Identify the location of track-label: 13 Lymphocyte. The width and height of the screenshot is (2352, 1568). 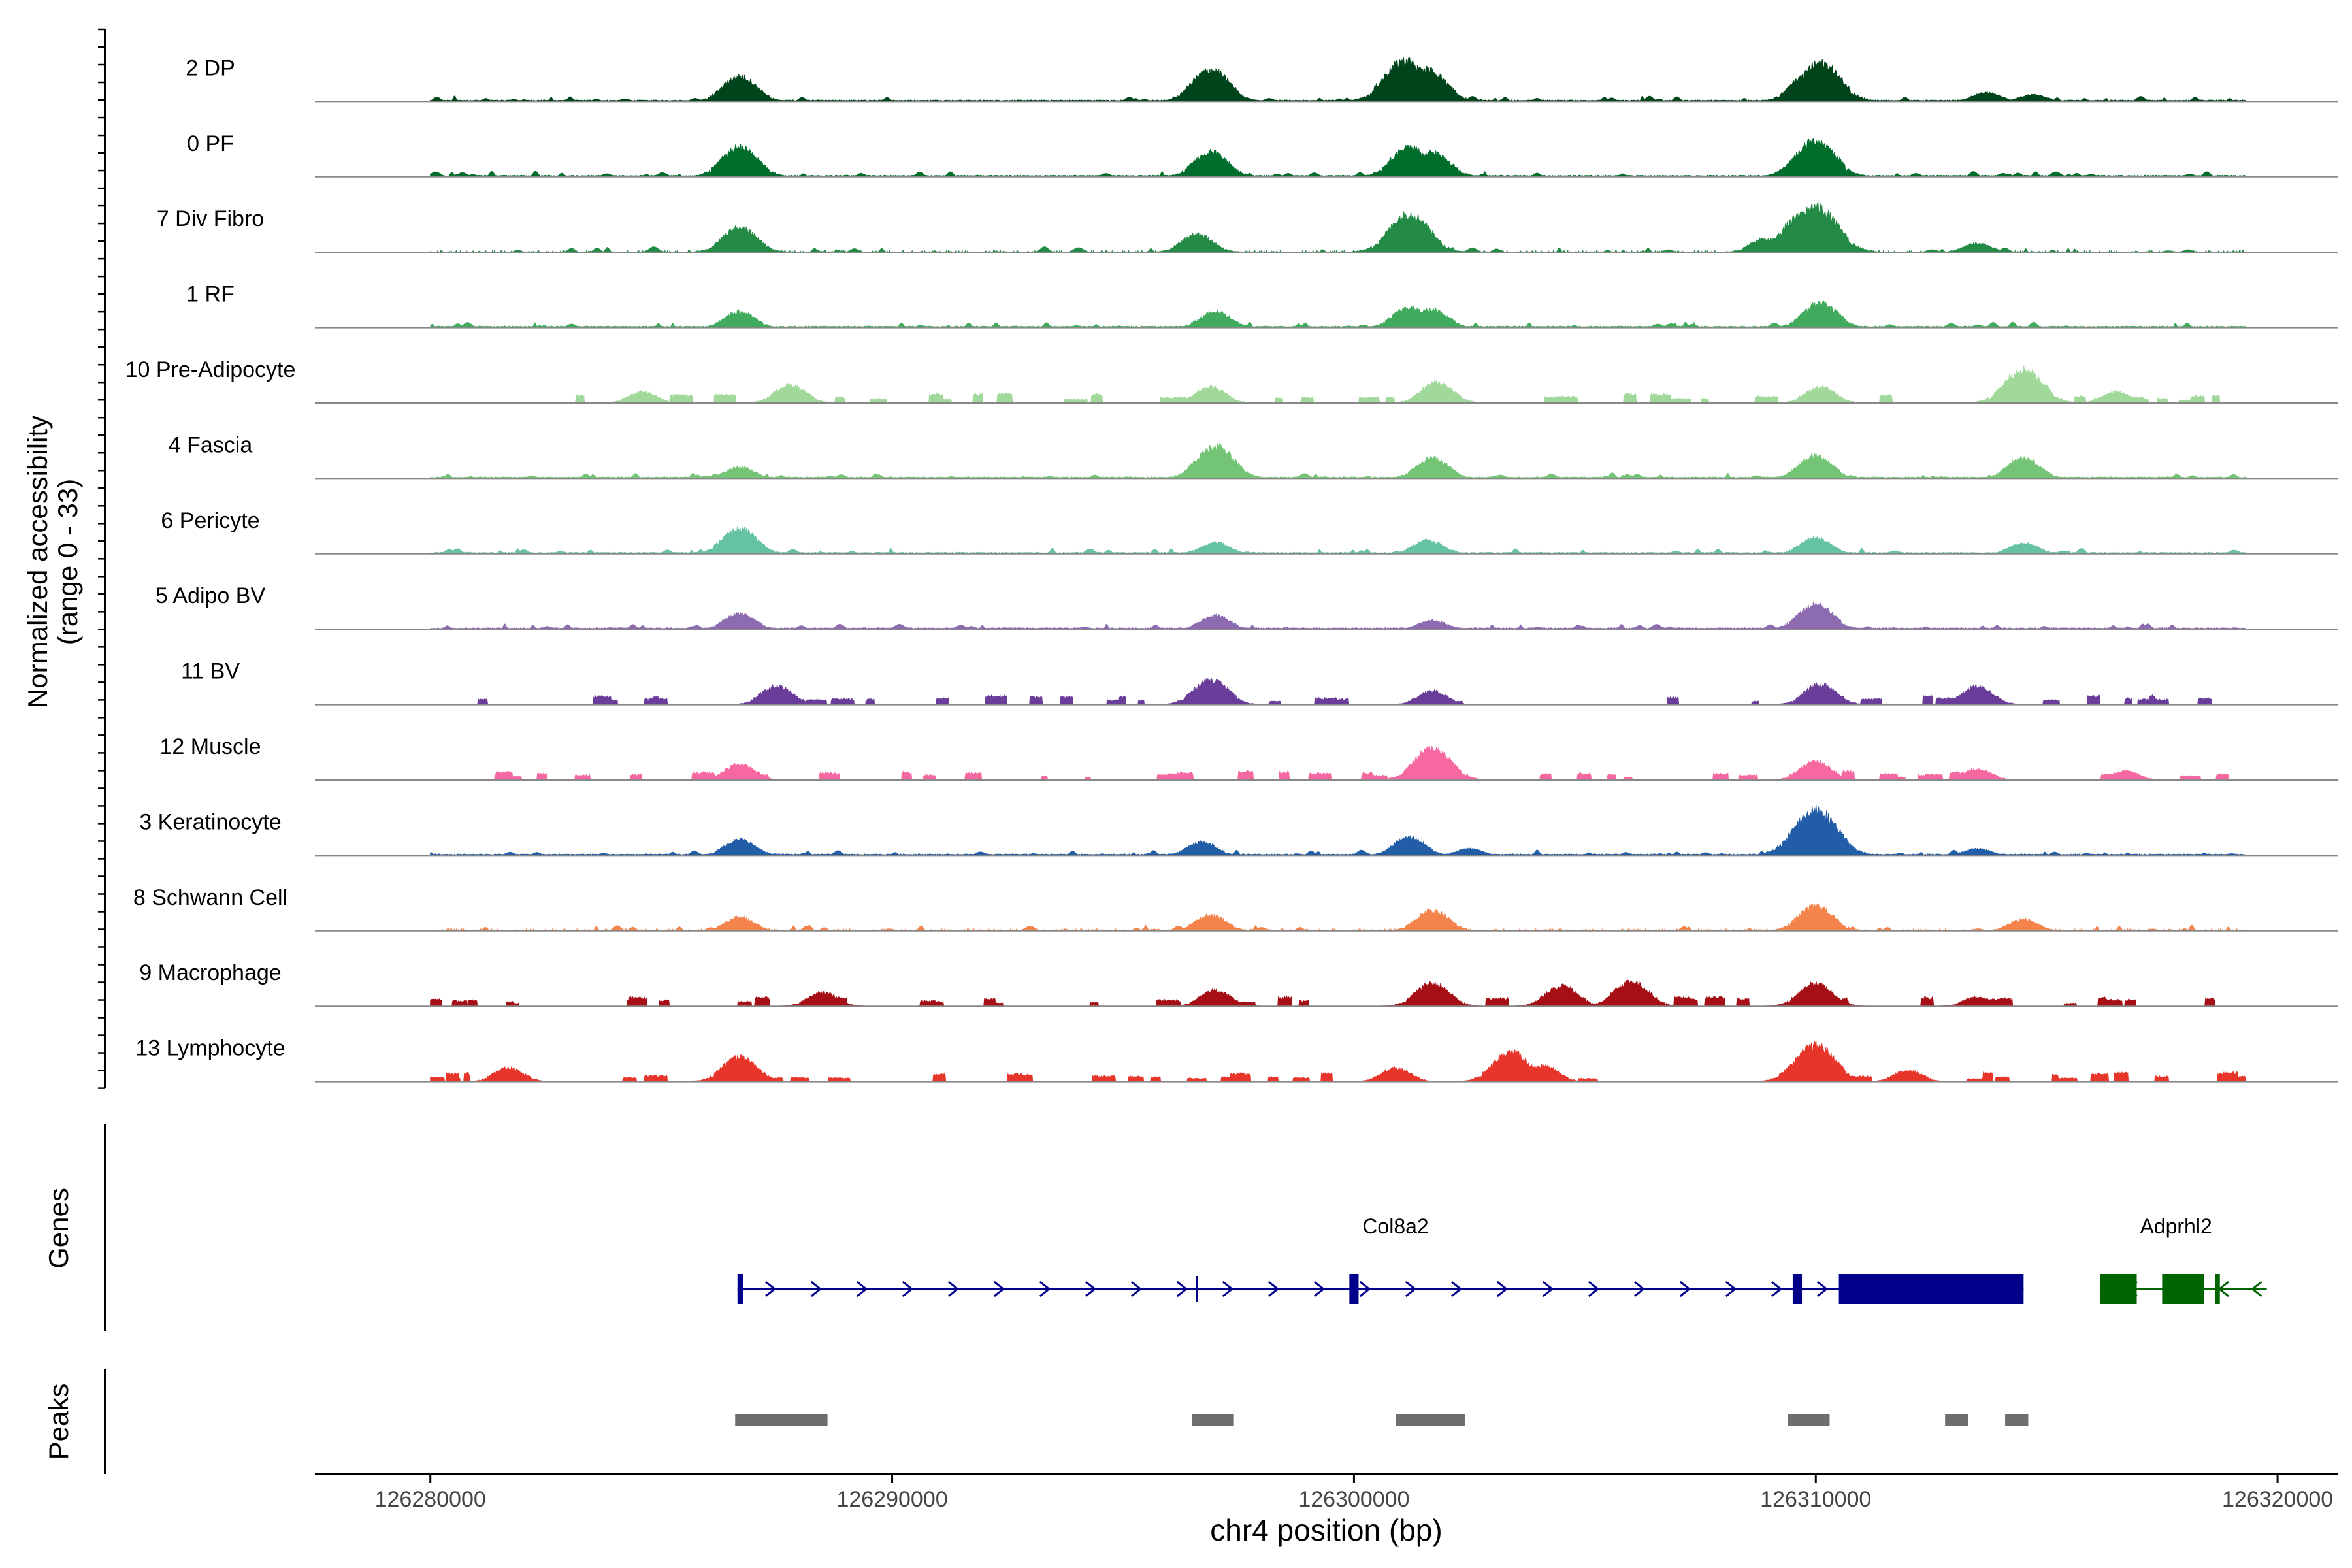
(210, 1048).